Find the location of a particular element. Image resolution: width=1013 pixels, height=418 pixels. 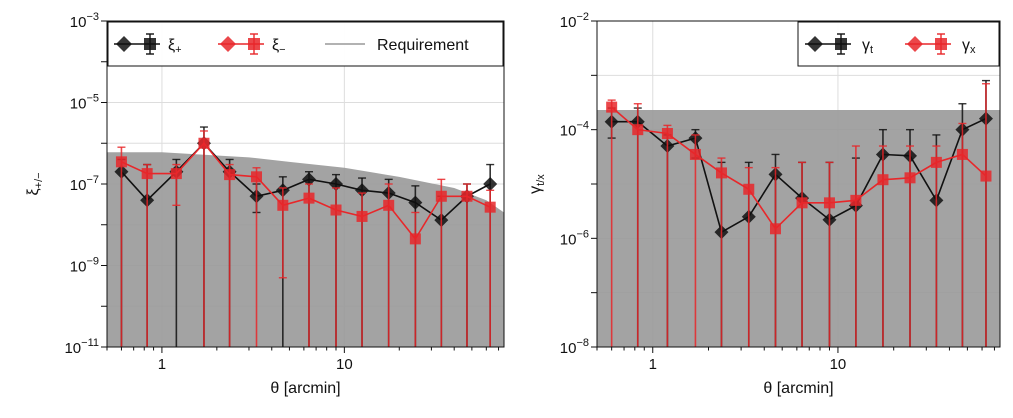

y-tick-label: 10⁻³ is located at coordinates (84, 21).